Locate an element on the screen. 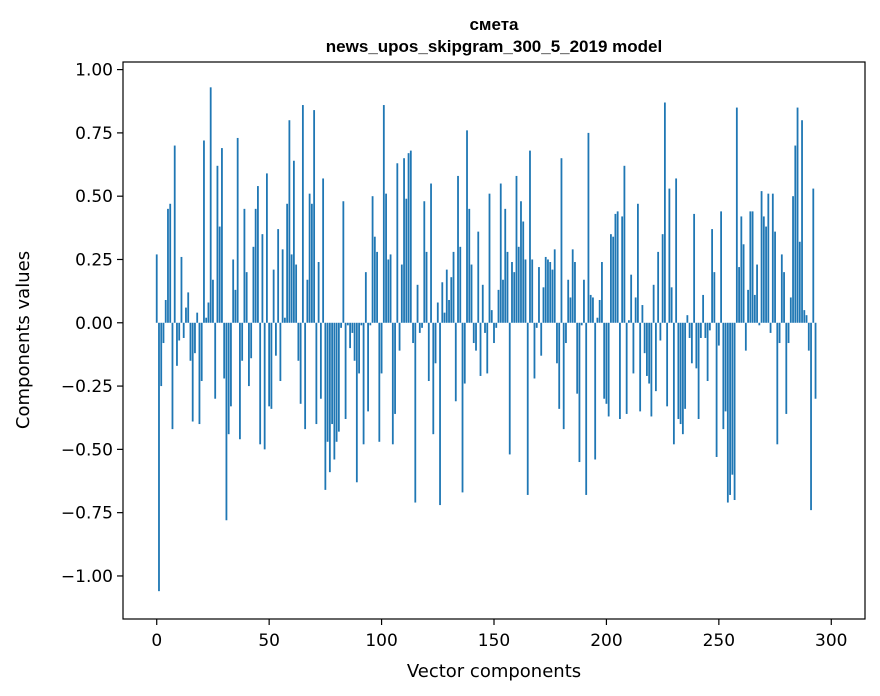 The image size is (880, 696). x-axis-ticks: 0 50 100 150 200 250 300 is located at coordinates (499, 635).